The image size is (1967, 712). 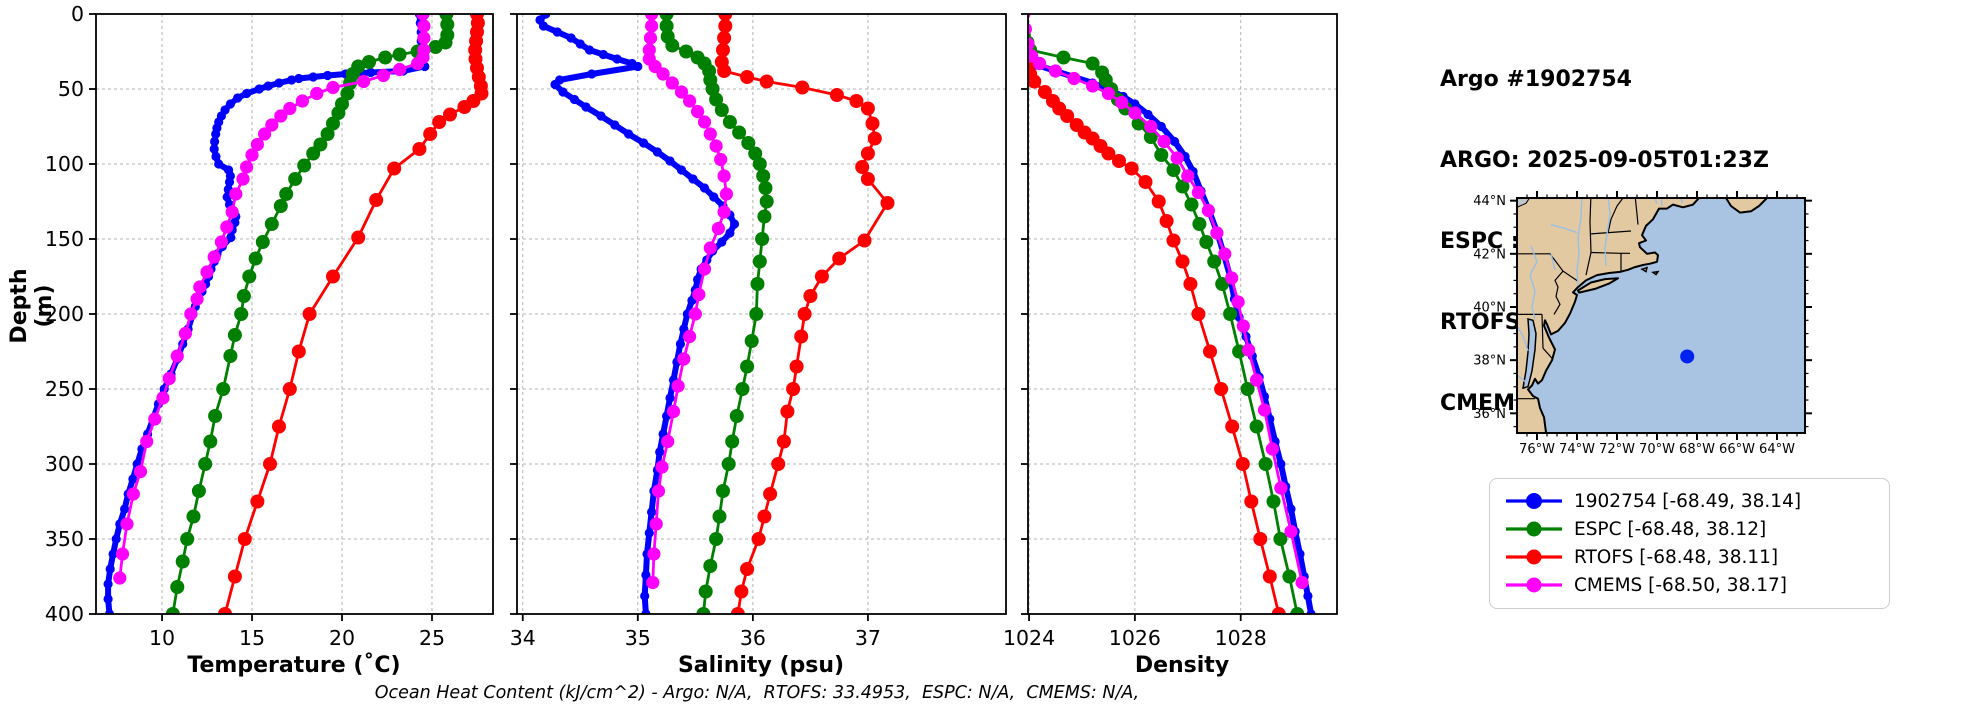 I want to click on svg-text: 0, so click(x=77, y=14).